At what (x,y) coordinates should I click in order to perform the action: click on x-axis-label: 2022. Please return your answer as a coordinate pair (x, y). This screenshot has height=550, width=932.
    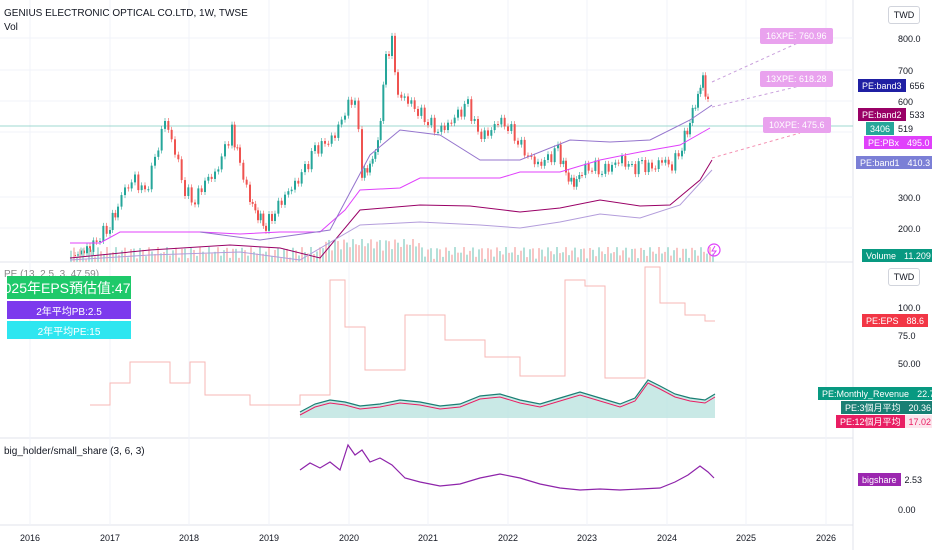
    Looking at the image, I should click on (508, 538).